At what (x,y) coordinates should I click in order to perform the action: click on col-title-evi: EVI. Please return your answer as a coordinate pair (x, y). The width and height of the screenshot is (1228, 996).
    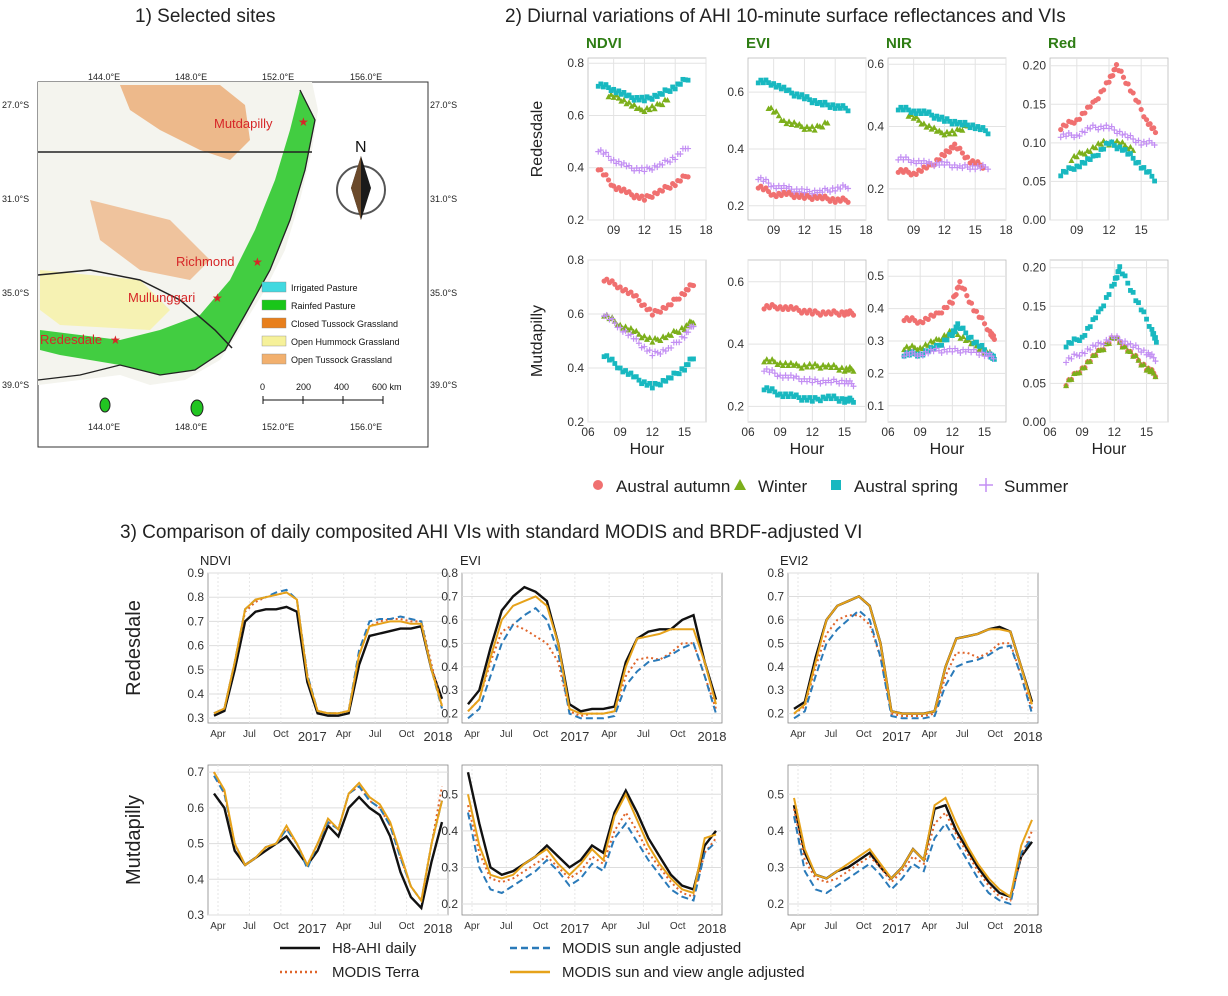
    Looking at the image, I should click on (758, 43).